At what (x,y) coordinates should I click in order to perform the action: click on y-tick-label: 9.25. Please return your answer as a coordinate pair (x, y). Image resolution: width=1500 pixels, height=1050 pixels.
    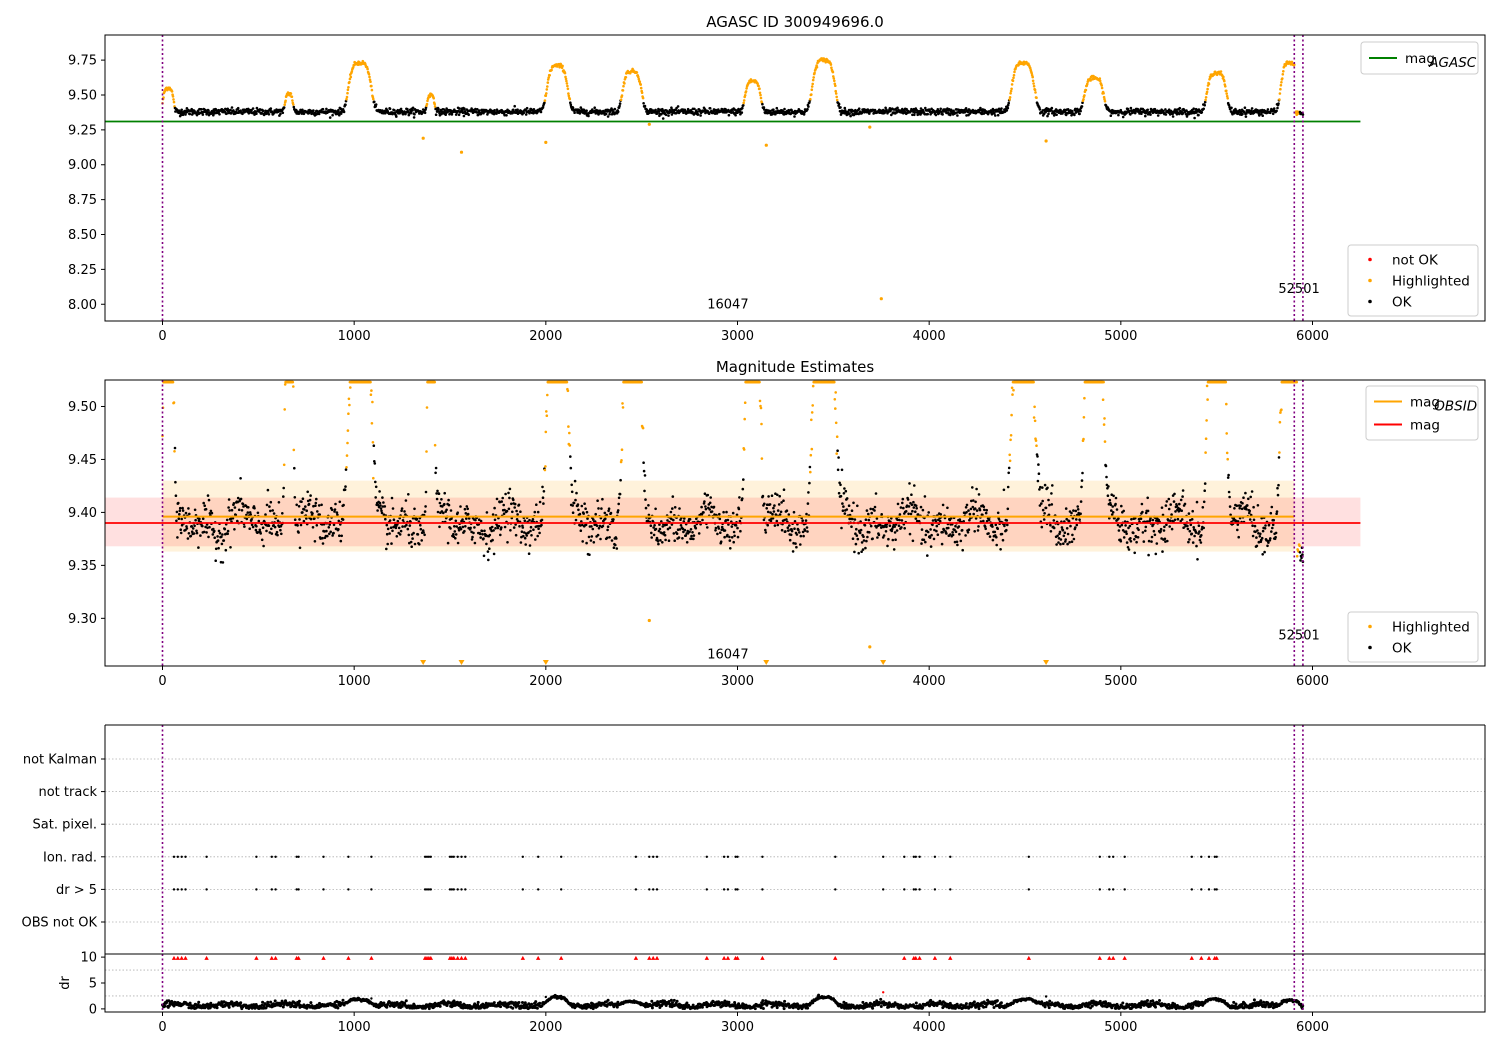
    Looking at the image, I should click on (82, 130).